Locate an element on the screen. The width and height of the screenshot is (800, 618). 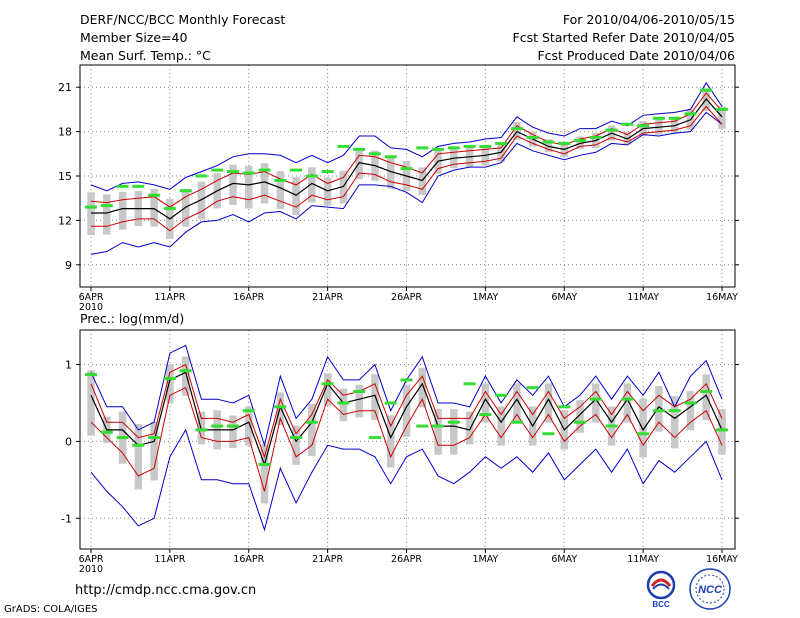
bcc-logo-label: BCC is located at coordinates (661, 604).